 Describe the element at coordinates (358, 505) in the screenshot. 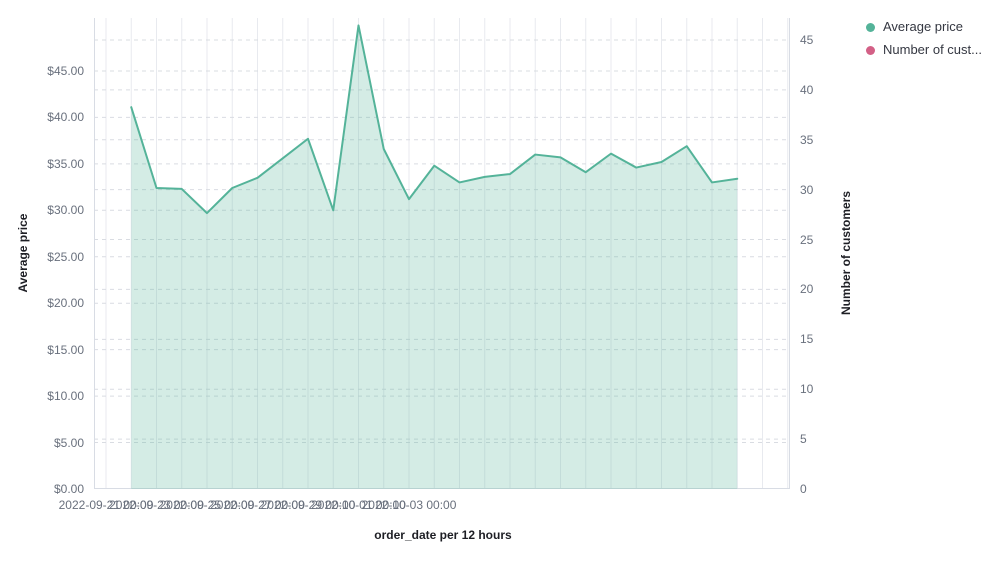

I see `x-tick-label: 2022-10-01 00:00` at that location.